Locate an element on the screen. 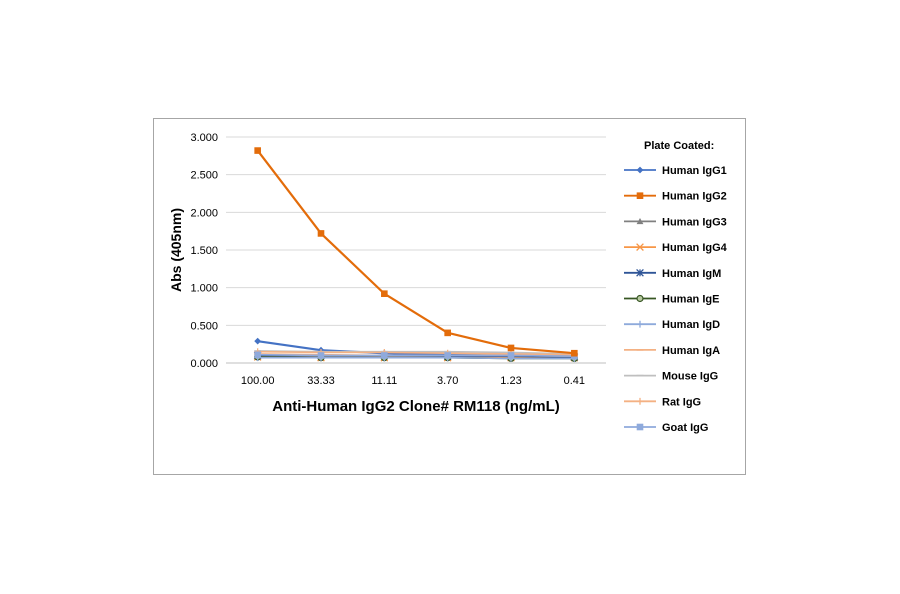 The height and width of the screenshot is (594, 900). series-human-igg2 is located at coordinates (416, 252).